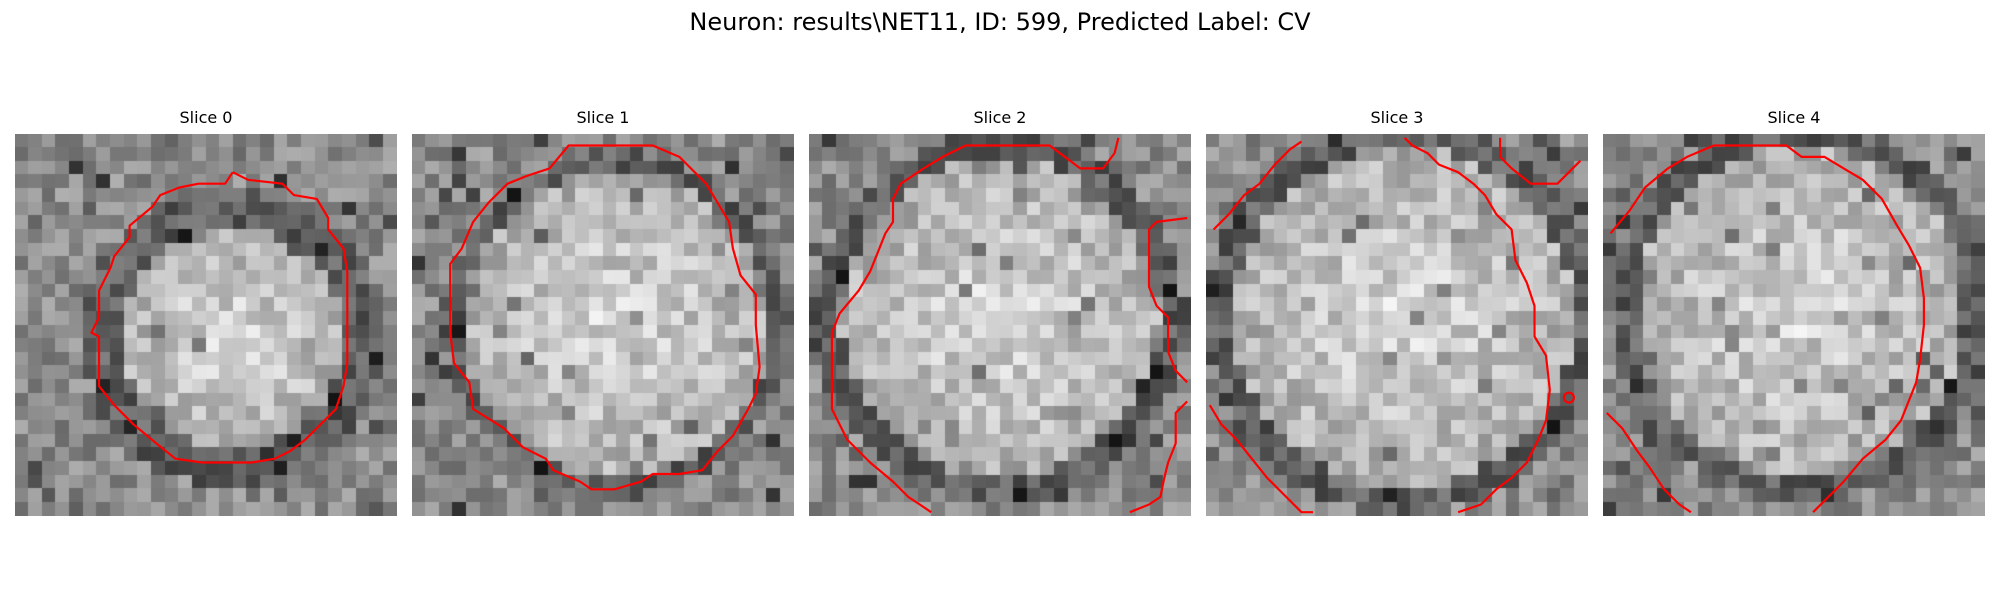  I want to click on slice-title-1: Slice 1, so click(603, 117).